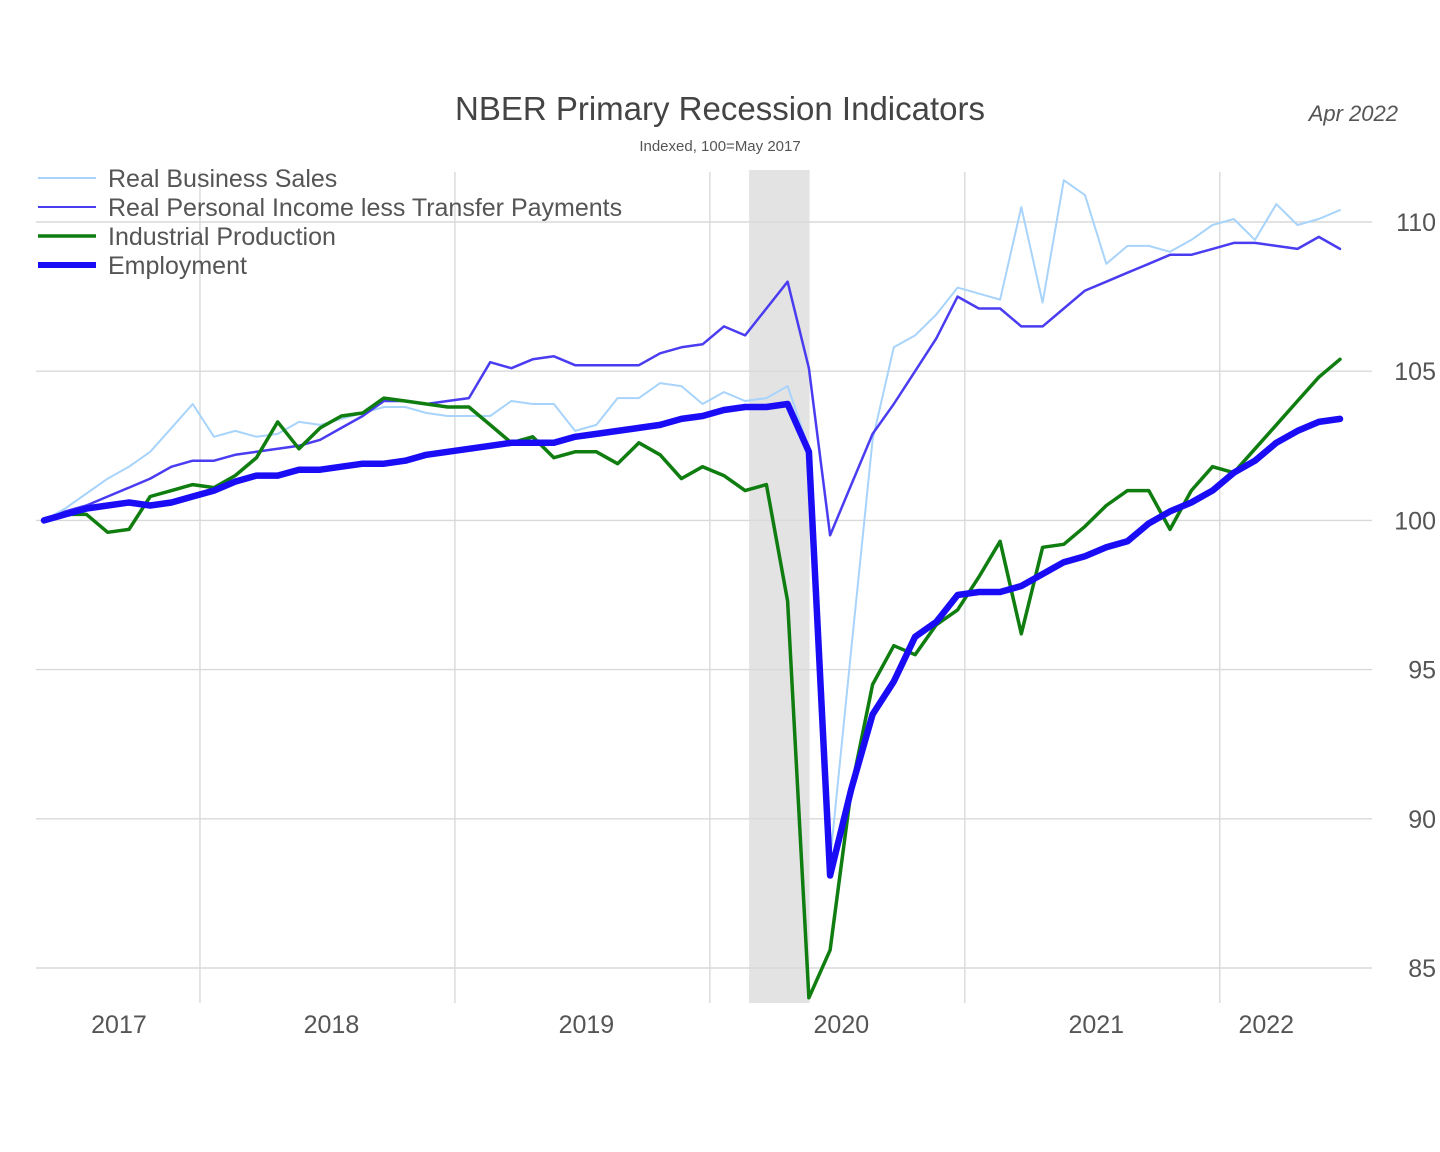  I want to click on date-note: Apr 2022, so click(1352, 113).